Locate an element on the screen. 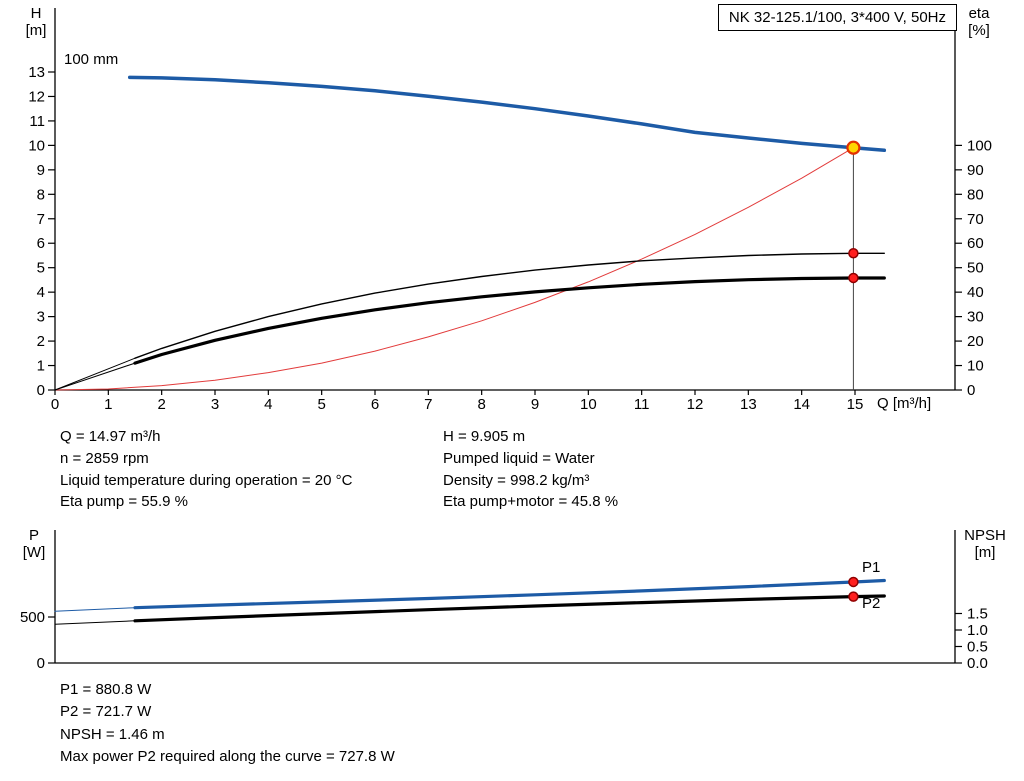 Image resolution: width=1024 pixels, height=781 pixels. npsh-tick-label: 0.0 is located at coordinates (977, 663).